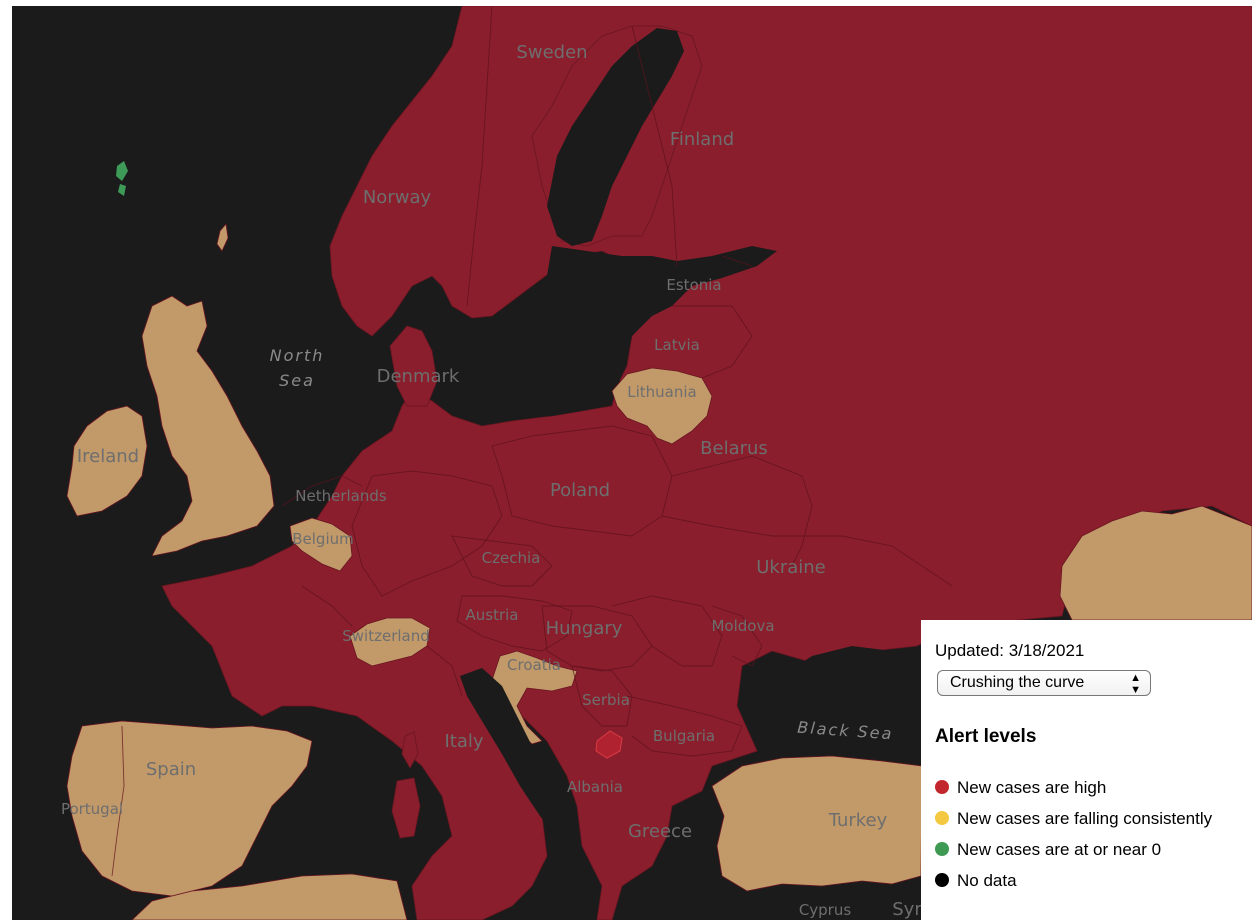  I want to click on label-finland: Finland, so click(702, 139).